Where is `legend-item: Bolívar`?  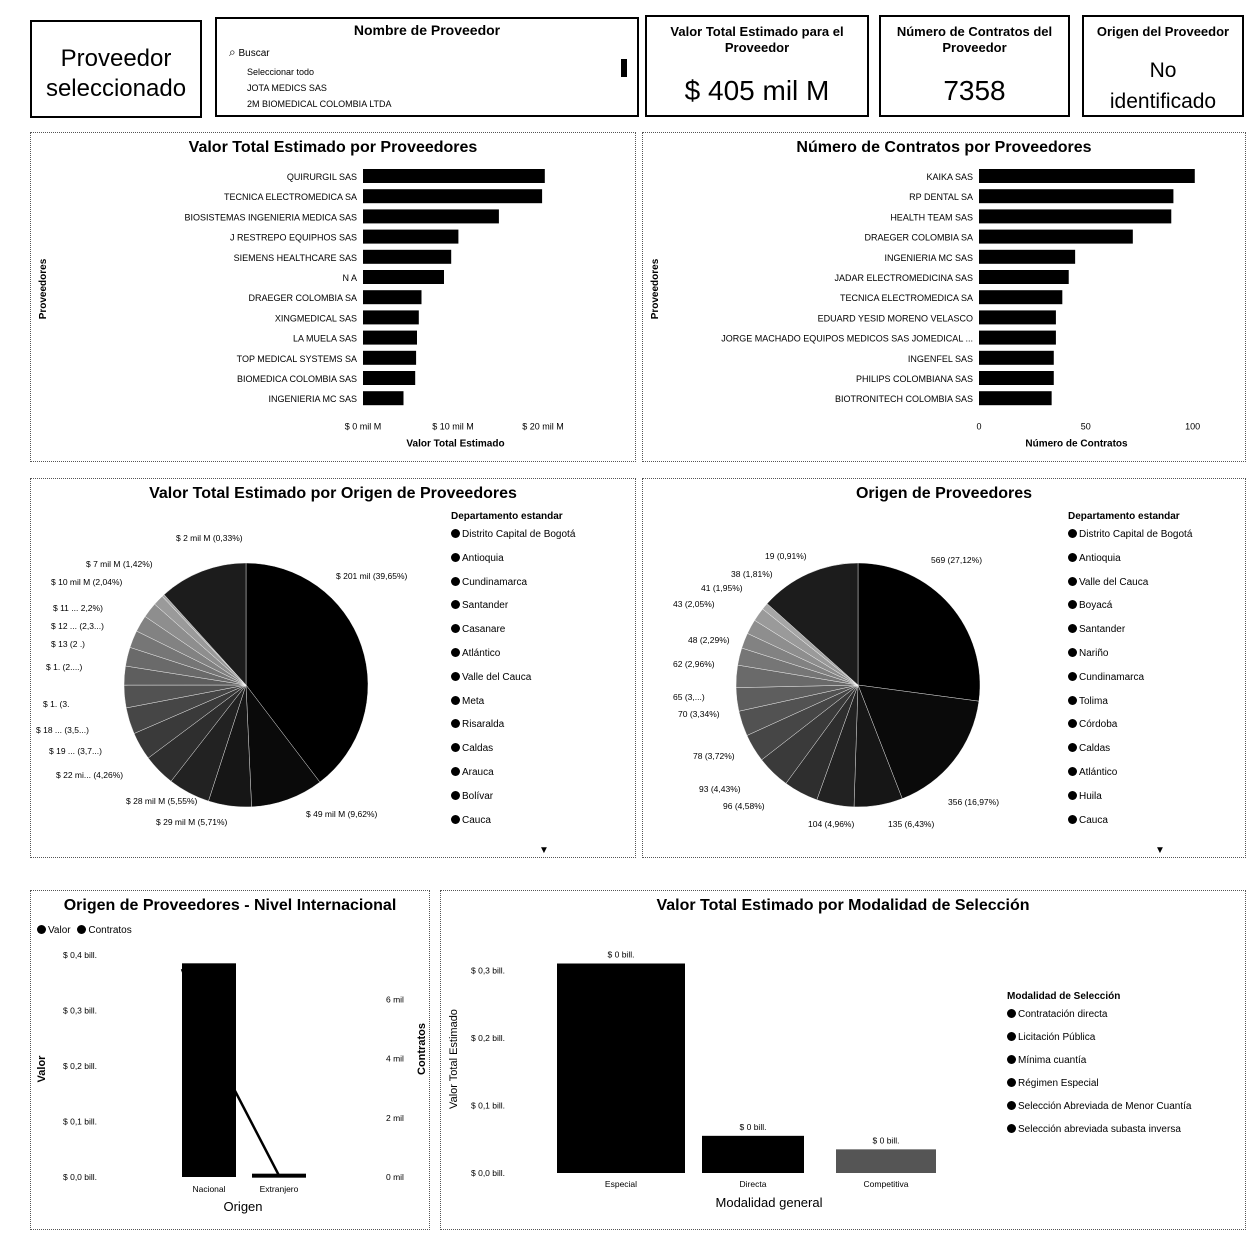
legend-item: Bolívar is located at coordinates (513, 802).